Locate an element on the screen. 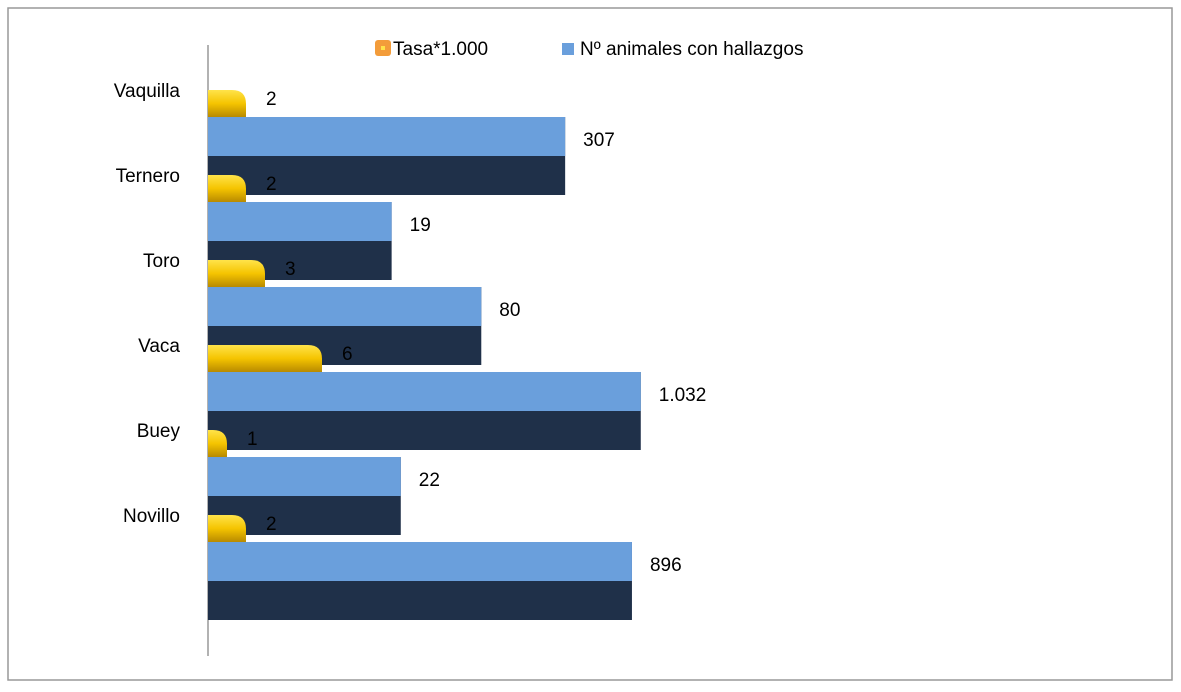 The height and width of the screenshot is (692, 1181). category-label: Vaca is located at coordinates (159, 346).